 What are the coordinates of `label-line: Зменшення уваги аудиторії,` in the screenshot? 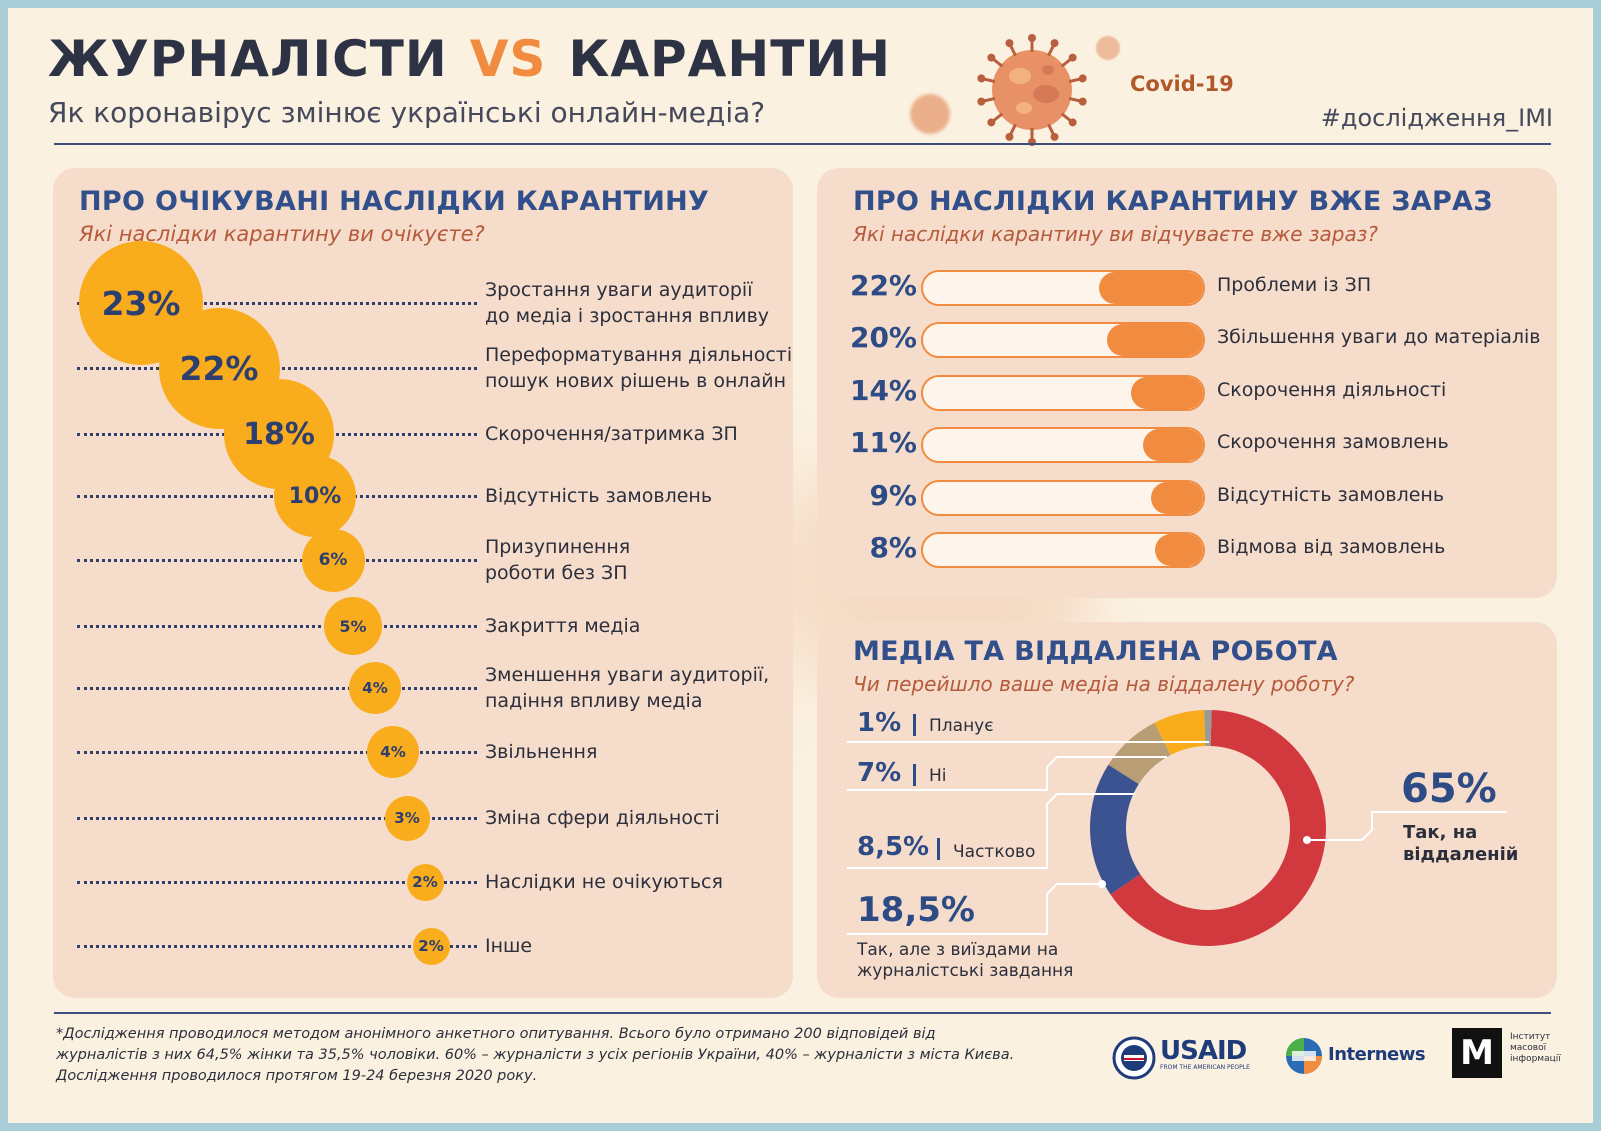 It's located at (627, 675).